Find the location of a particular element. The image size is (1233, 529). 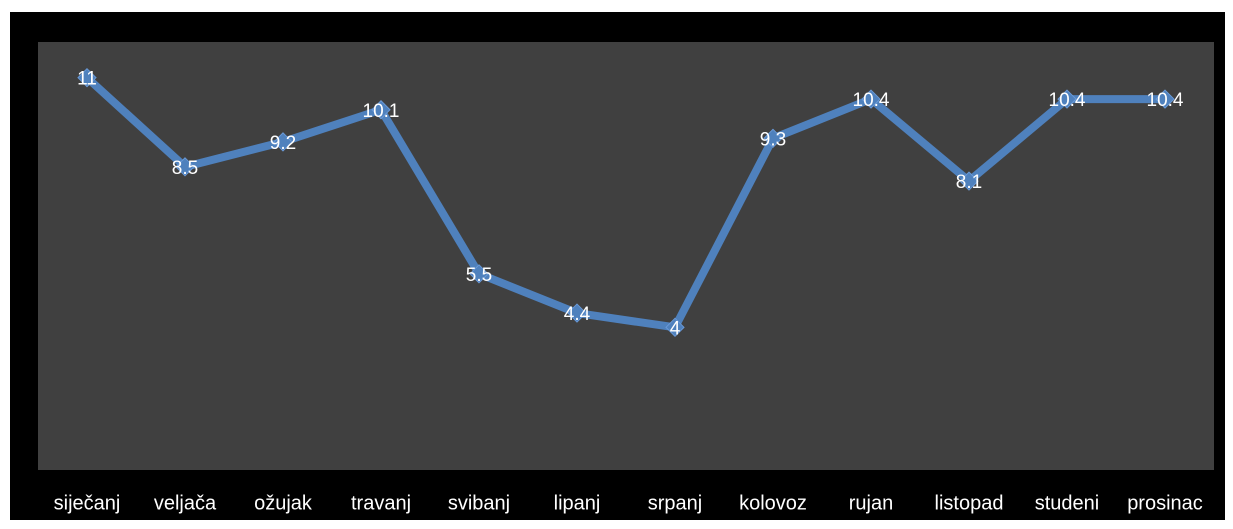

x-tick-label: prosinac is located at coordinates (1165, 503).